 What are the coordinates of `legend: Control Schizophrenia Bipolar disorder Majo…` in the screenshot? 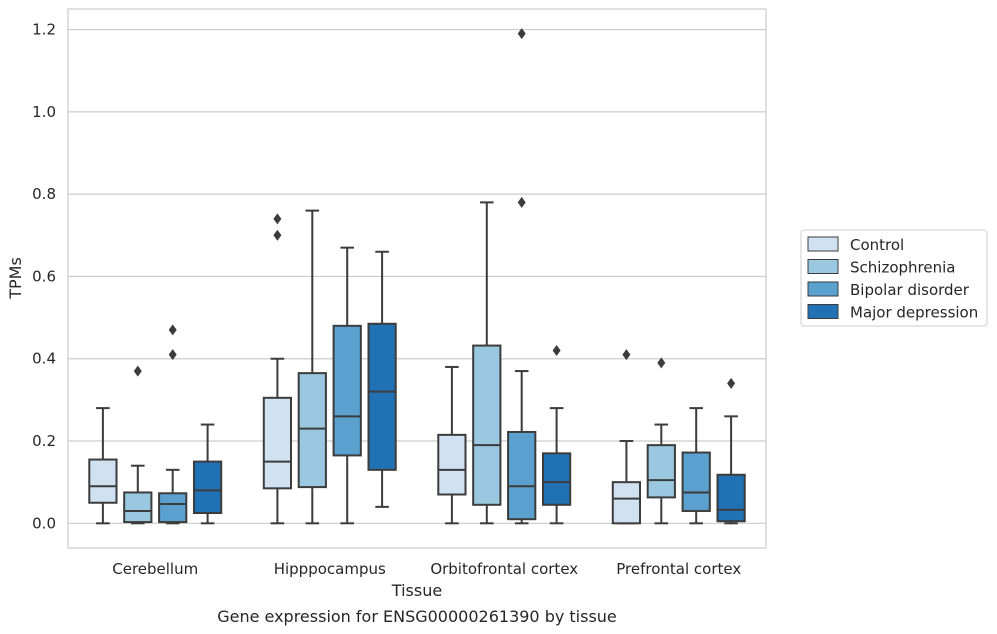 It's located at (894, 278).